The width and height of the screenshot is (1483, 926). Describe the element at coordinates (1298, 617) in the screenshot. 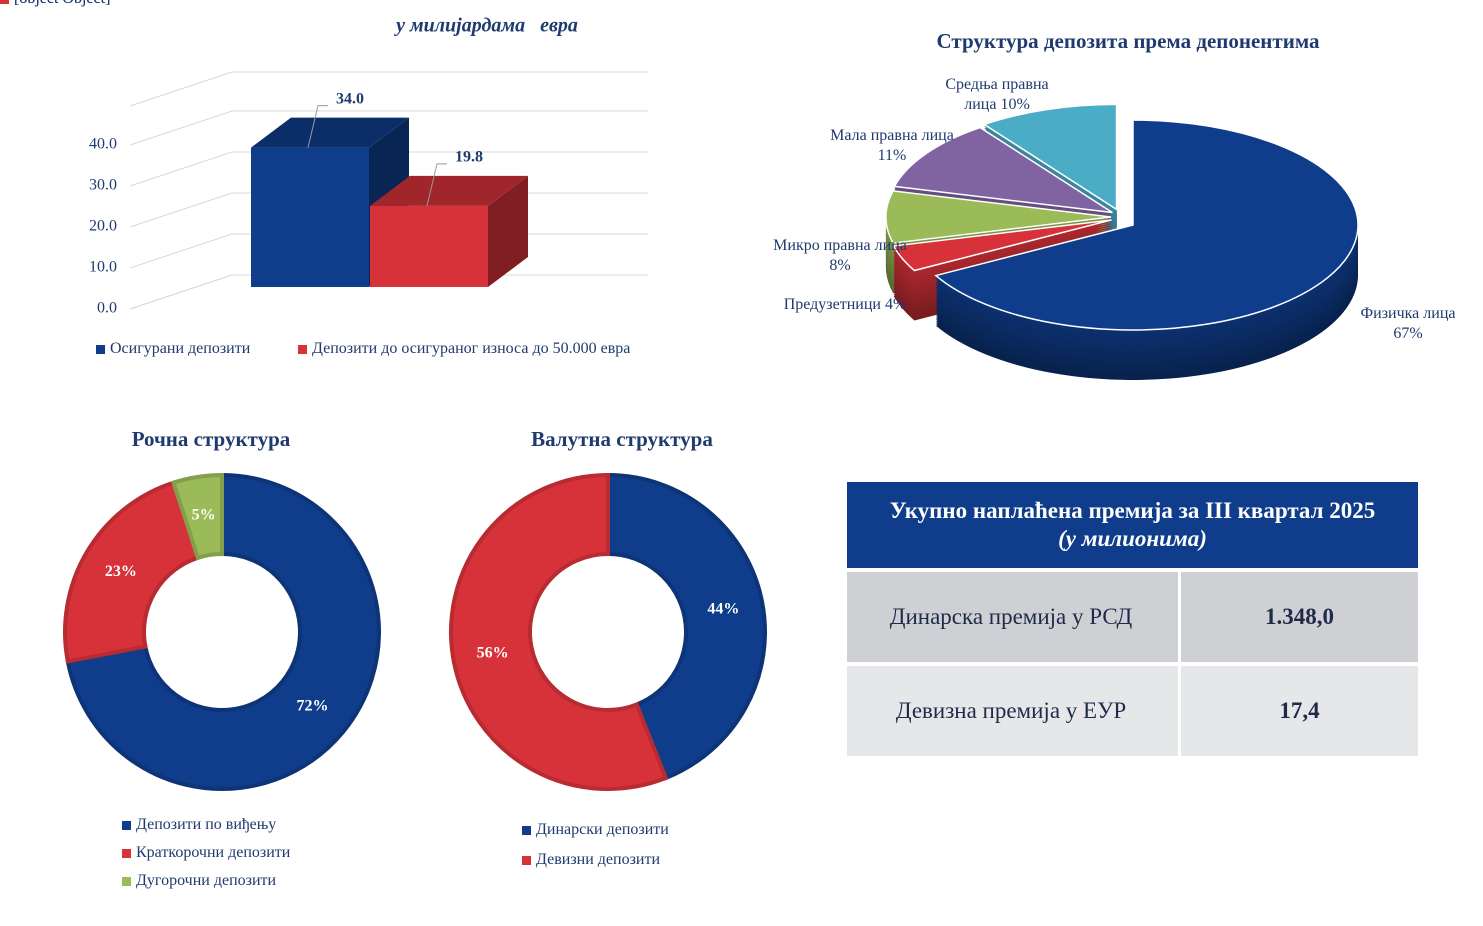

I see `cell: 1.348,0` at that location.